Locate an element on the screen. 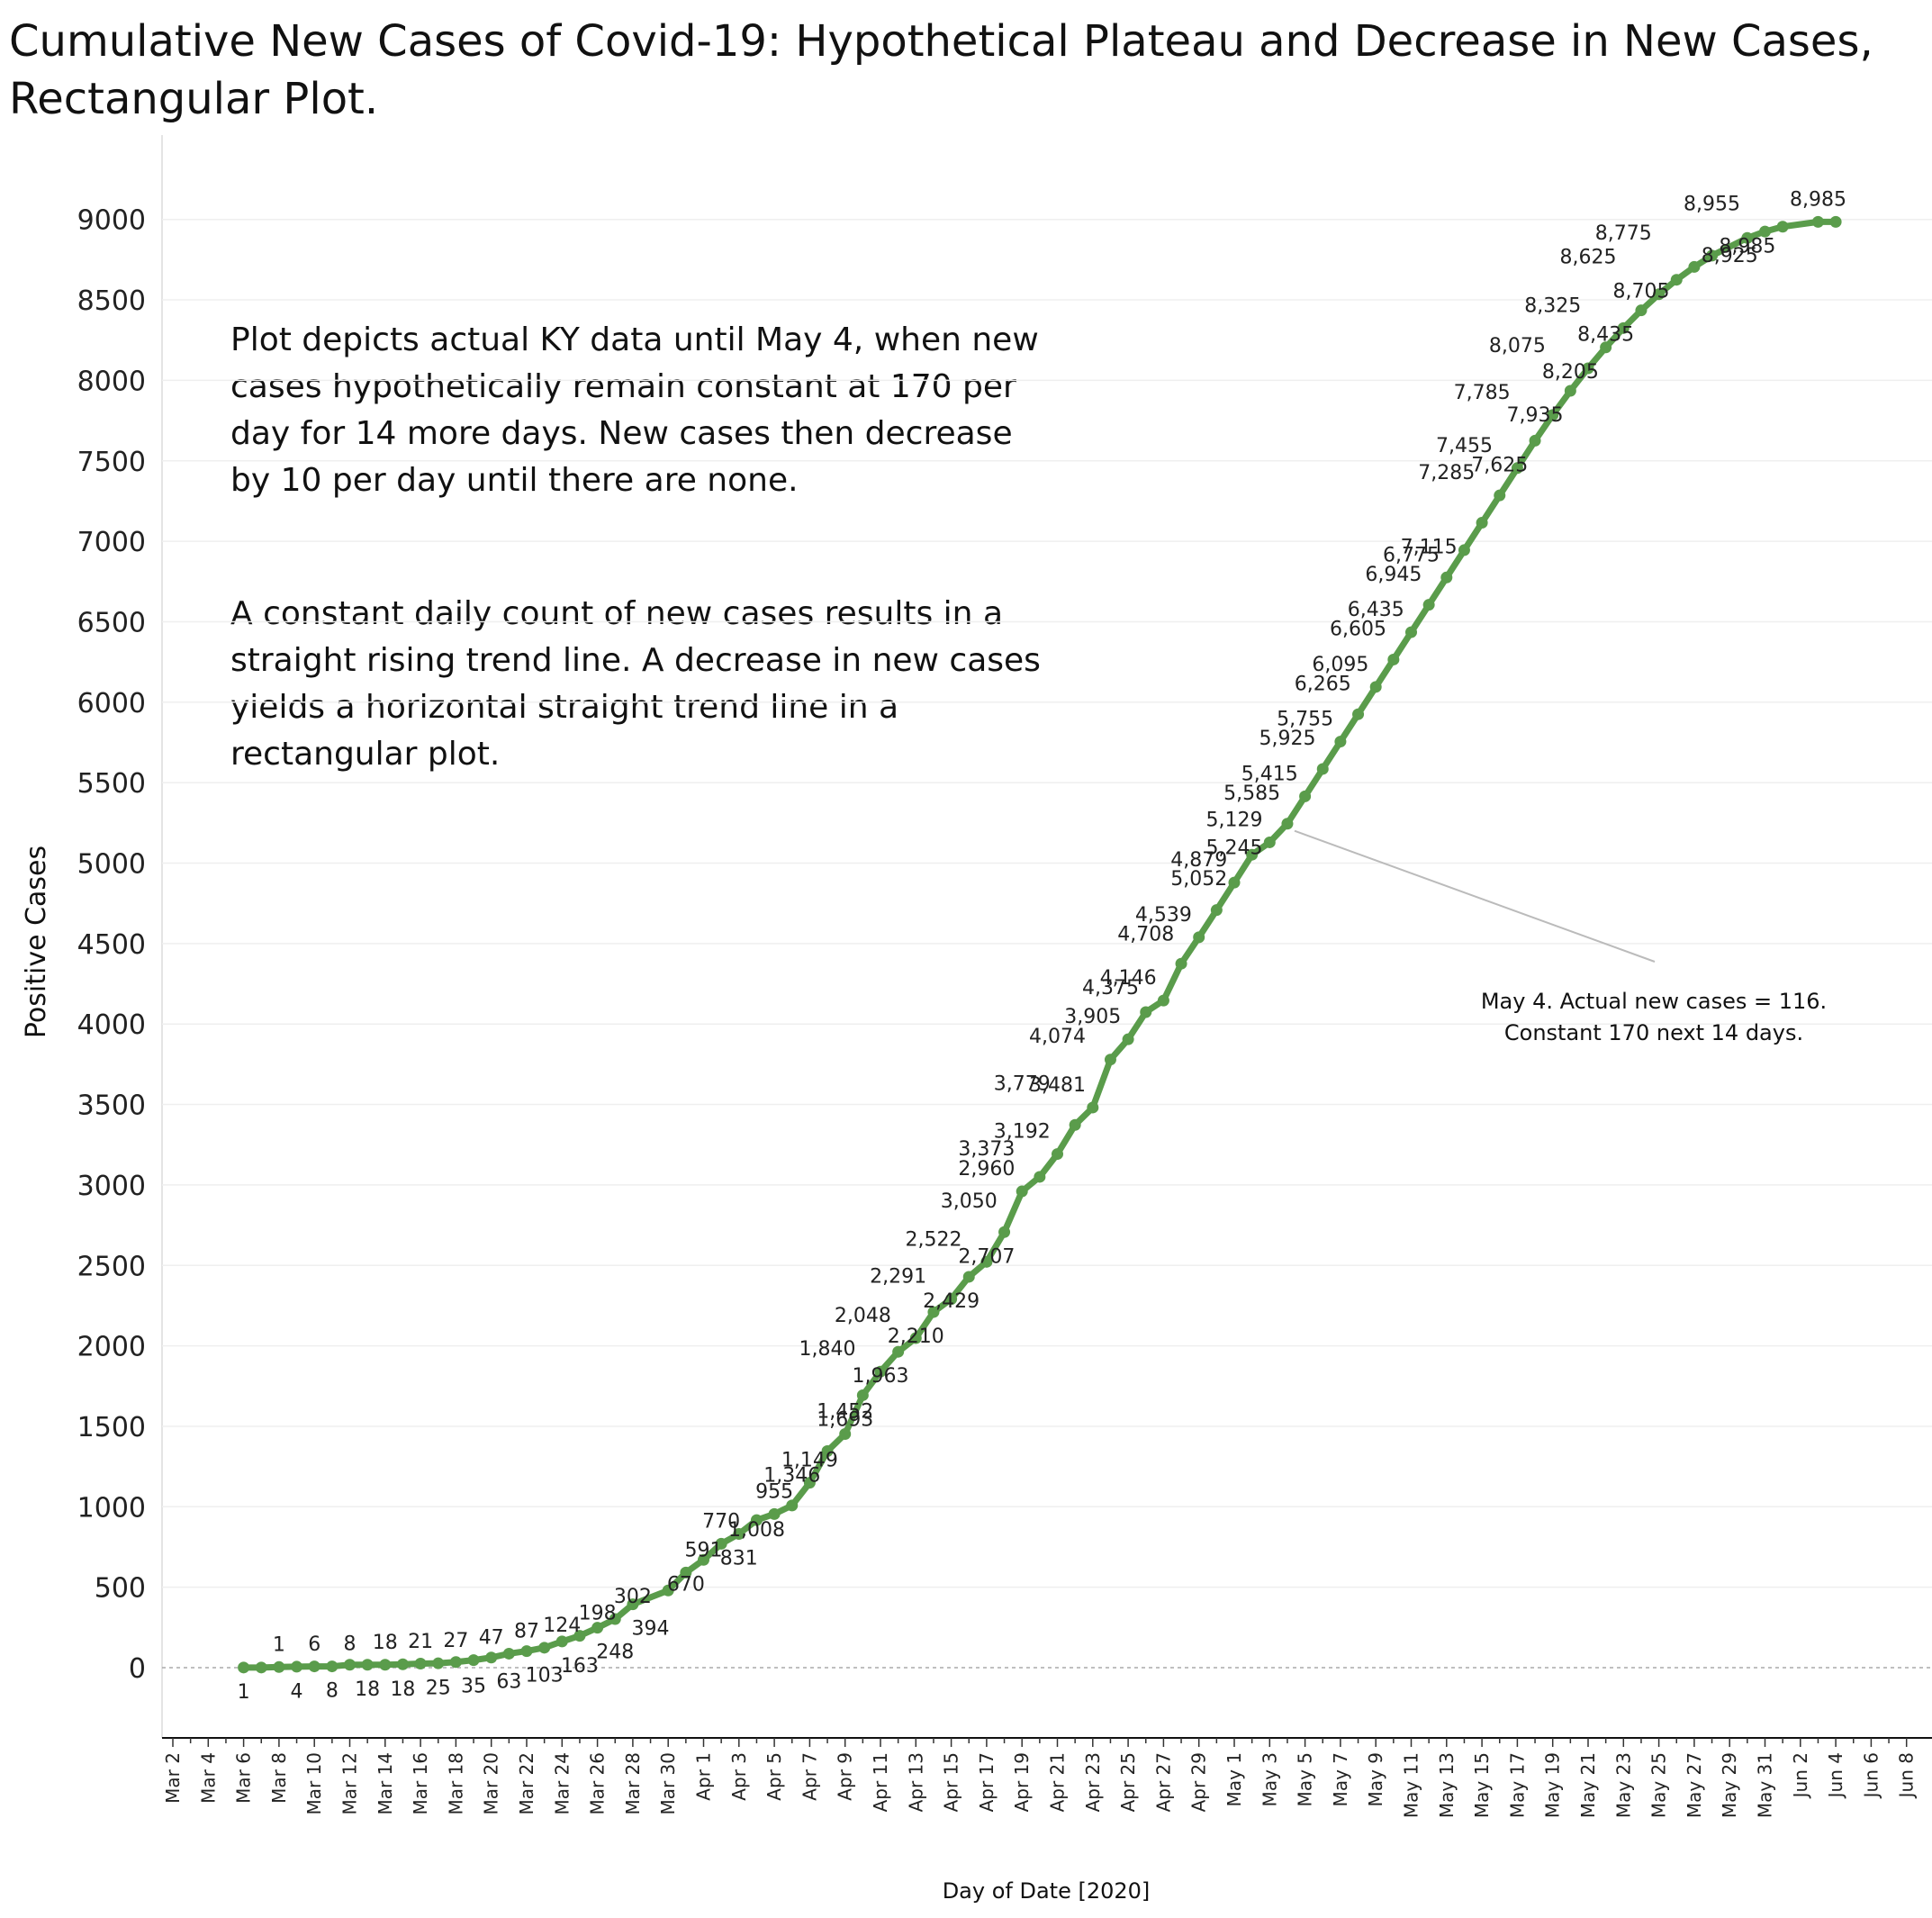 This screenshot has width=1932, height=1918. data-label: 63 is located at coordinates (509, 1682).